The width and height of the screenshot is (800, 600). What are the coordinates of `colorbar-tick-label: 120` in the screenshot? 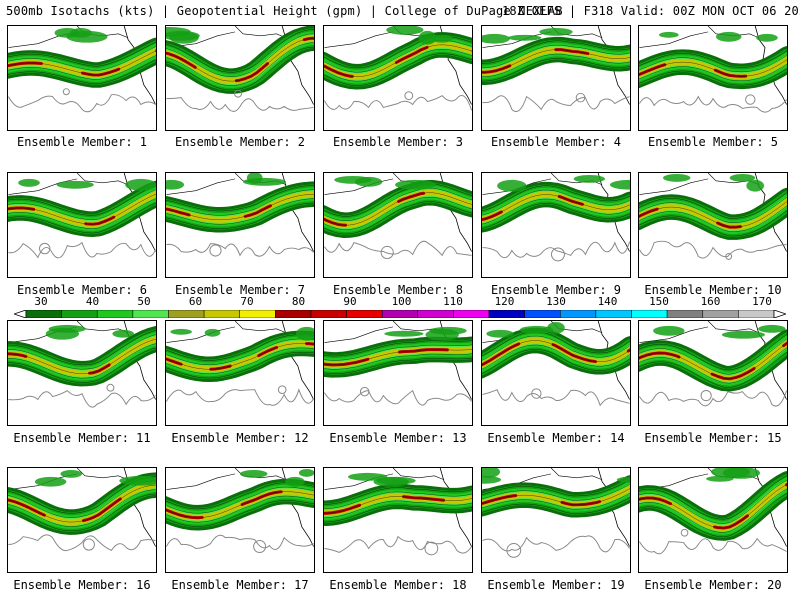 It's located at (504, 301).